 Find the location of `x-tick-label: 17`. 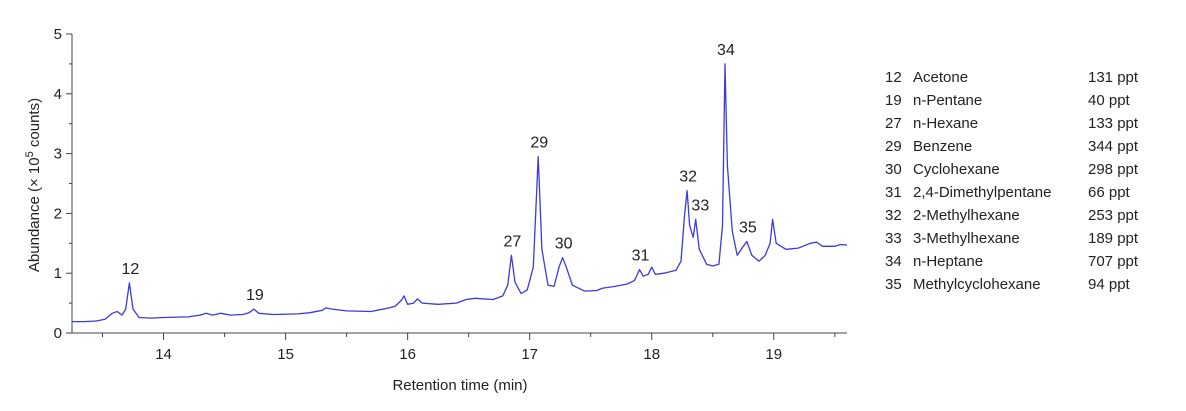

x-tick-label: 17 is located at coordinates (529, 354).